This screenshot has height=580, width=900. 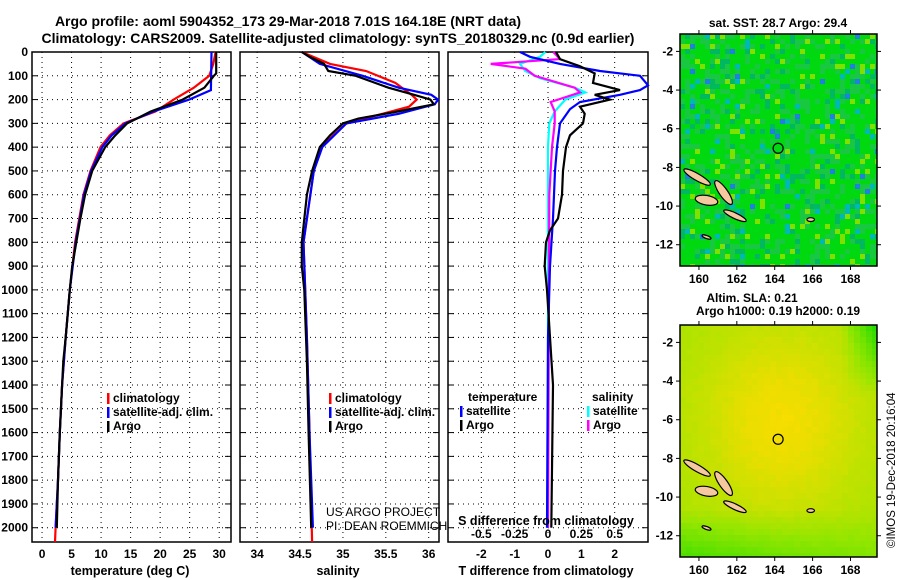 I want to click on depth-tick-label: 1200, so click(x=14, y=337).